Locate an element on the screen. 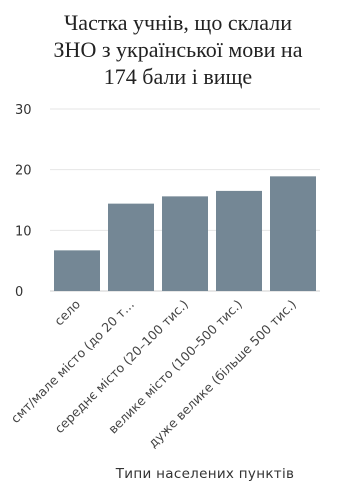  y-tick-label: 10 is located at coordinates (23, 231).